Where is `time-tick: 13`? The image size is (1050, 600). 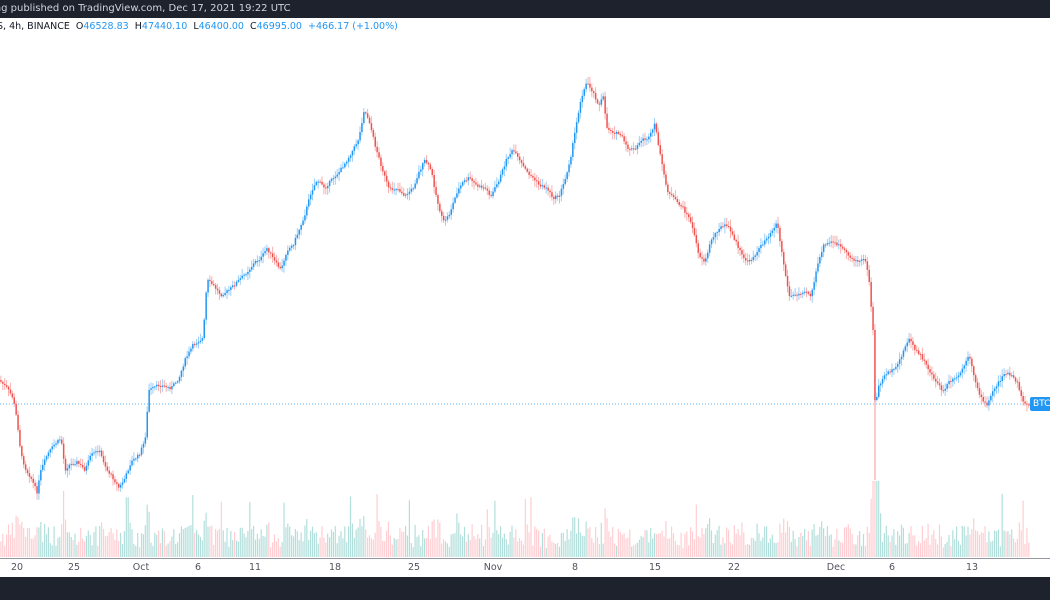 time-tick: 13 is located at coordinates (972, 567).